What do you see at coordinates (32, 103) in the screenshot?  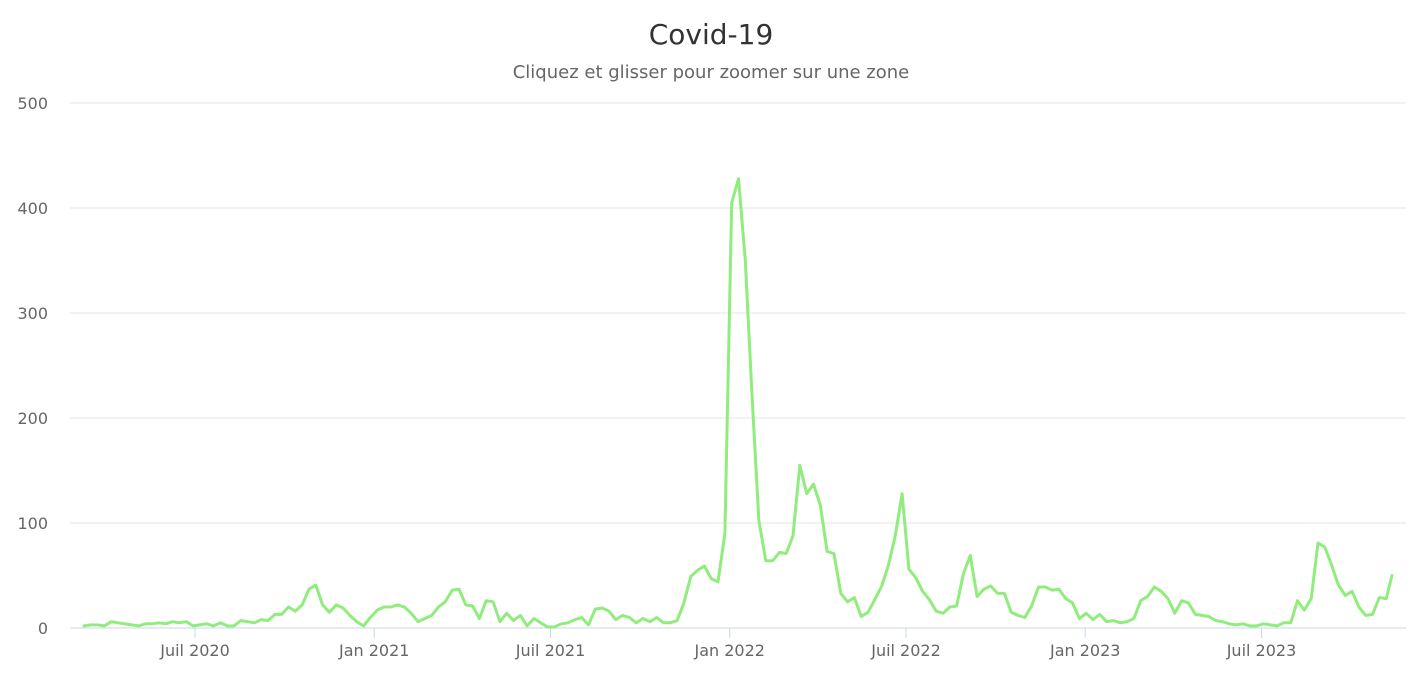 I see `y-tick-label: 500` at bounding box center [32, 103].